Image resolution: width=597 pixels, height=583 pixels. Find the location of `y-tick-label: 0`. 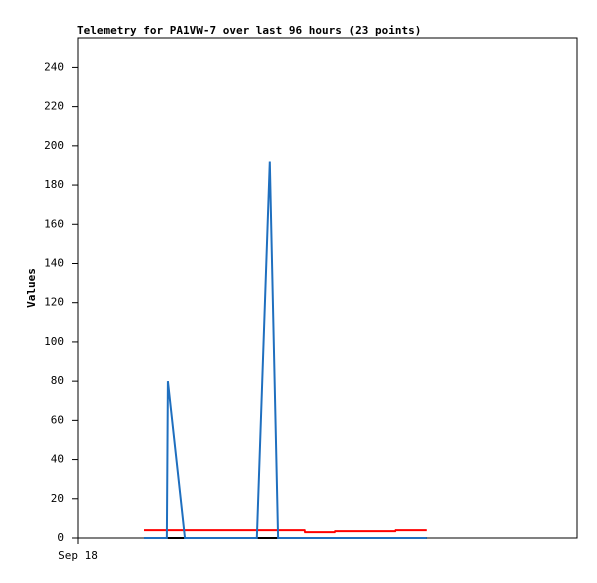

y-tick-label: 0 is located at coordinates (60, 537).